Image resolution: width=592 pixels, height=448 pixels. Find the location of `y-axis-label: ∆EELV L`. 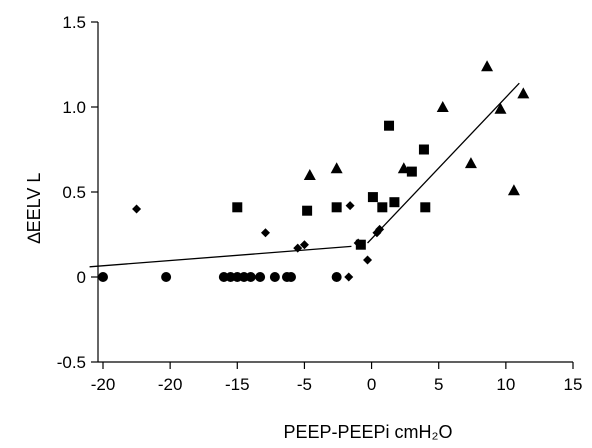

y-axis-label: ∆EELV L is located at coordinates (34, 208).